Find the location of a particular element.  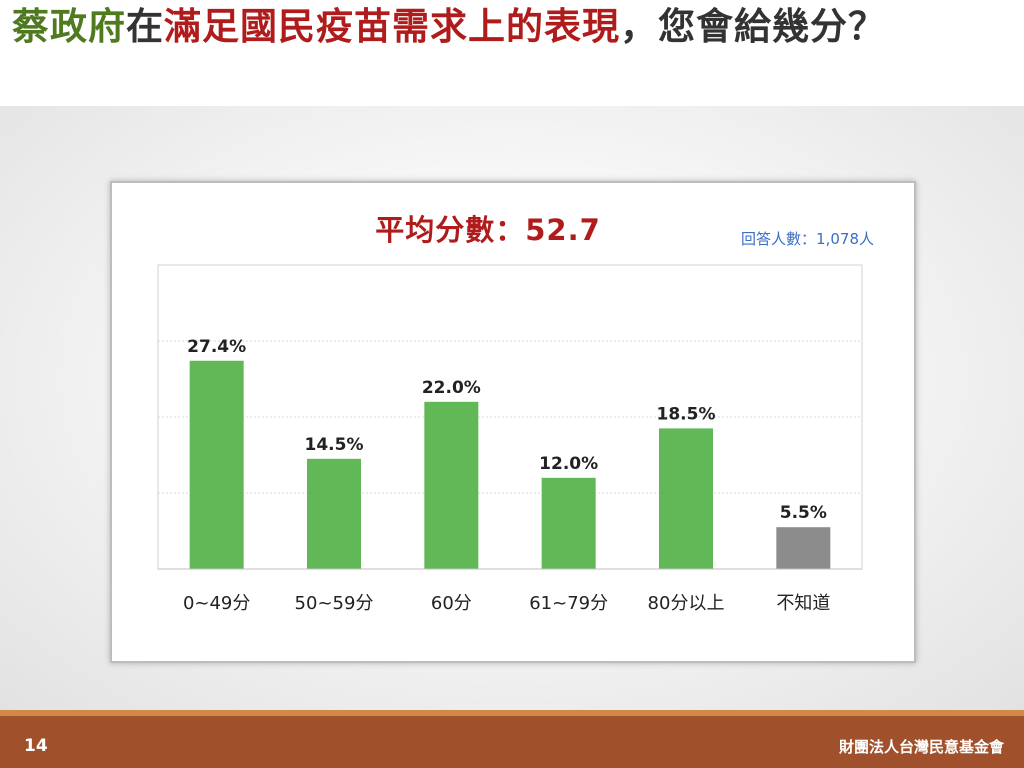

data-label: 27.4% is located at coordinates (216, 347).